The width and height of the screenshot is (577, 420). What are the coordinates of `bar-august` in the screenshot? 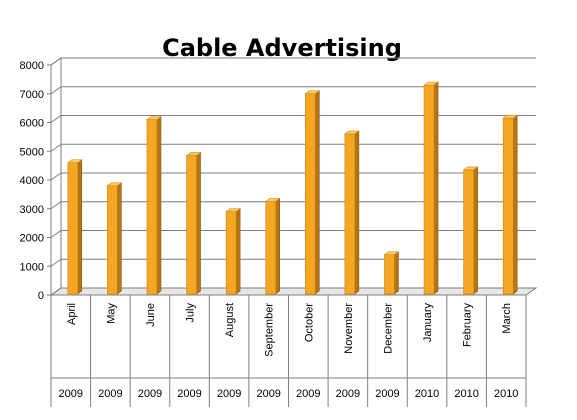 It's located at (233, 251).